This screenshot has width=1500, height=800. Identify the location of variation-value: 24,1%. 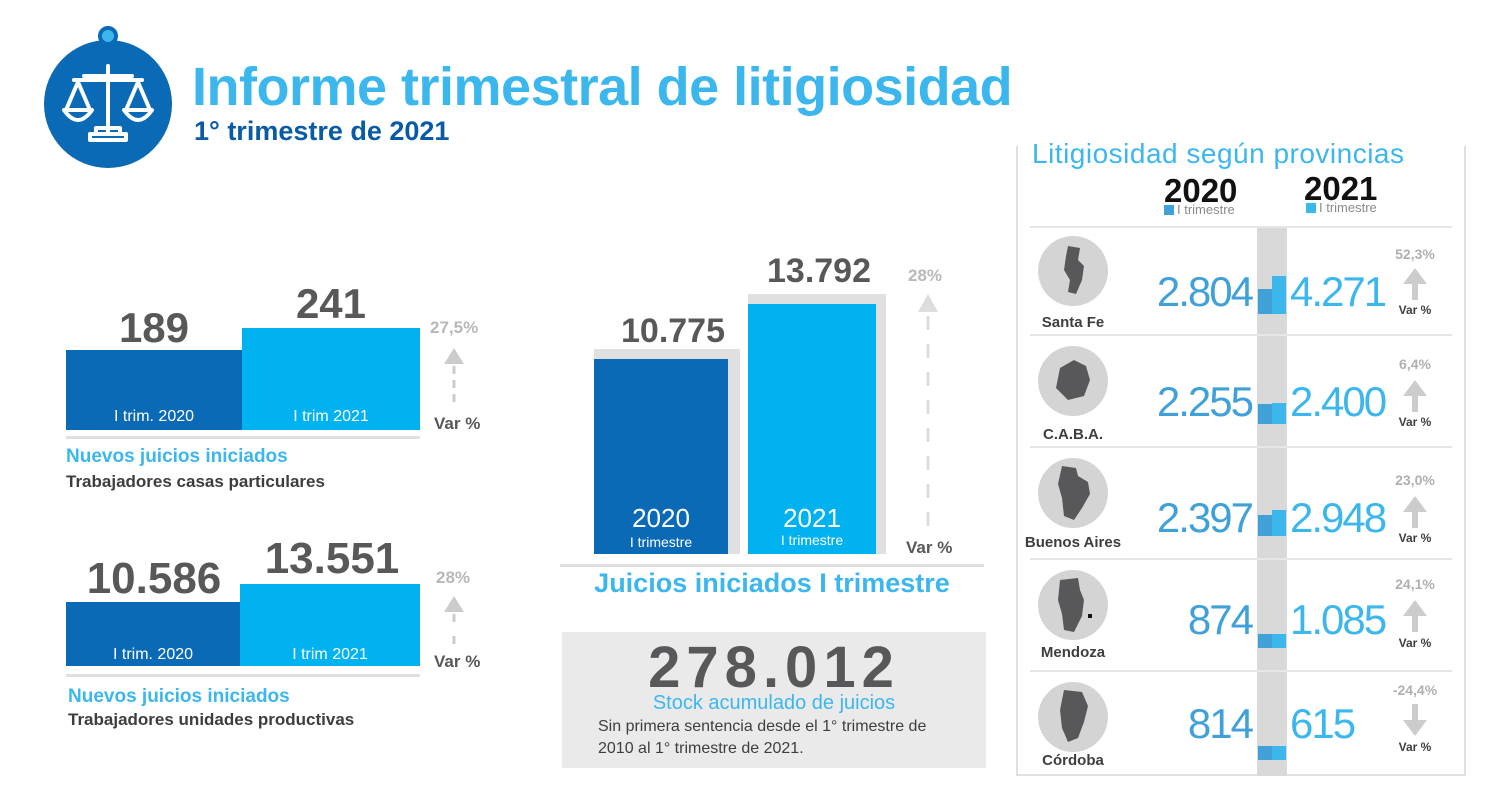
(1415, 584).